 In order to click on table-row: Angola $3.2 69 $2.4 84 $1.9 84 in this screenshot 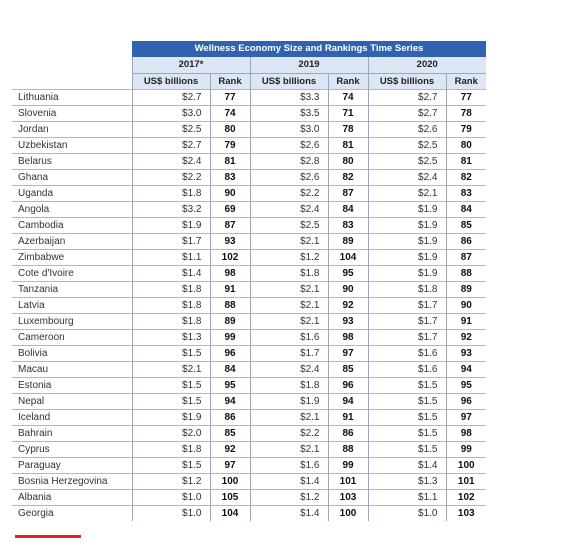, I will do `click(249, 209)`.